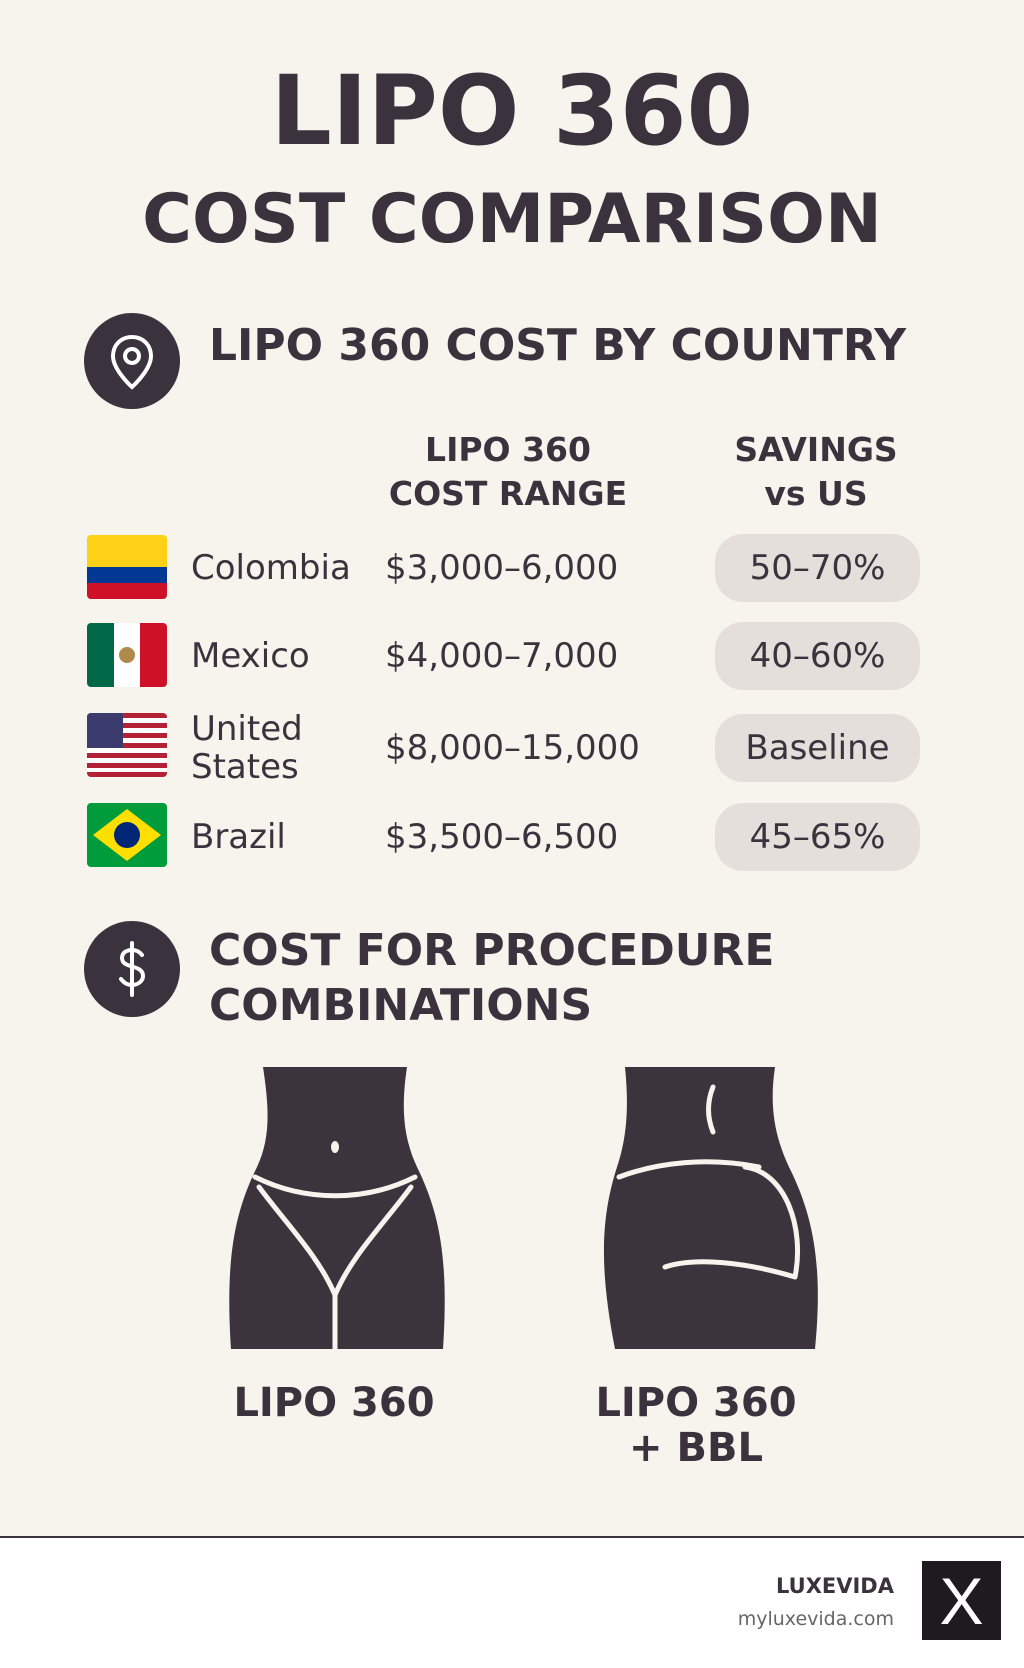 The image size is (1024, 1668). Describe the element at coordinates (127, 655) in the screenshot. I see `flag-mexico` at that location.